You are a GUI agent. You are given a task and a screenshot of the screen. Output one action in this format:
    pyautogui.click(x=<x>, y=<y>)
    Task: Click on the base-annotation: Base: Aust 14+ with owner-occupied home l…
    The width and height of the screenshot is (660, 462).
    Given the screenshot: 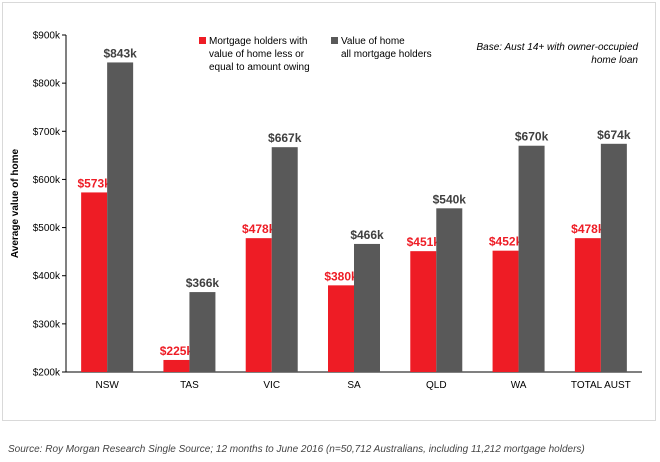 What is the action you would take?
    pyautogui.click(x=558, y=54)
    